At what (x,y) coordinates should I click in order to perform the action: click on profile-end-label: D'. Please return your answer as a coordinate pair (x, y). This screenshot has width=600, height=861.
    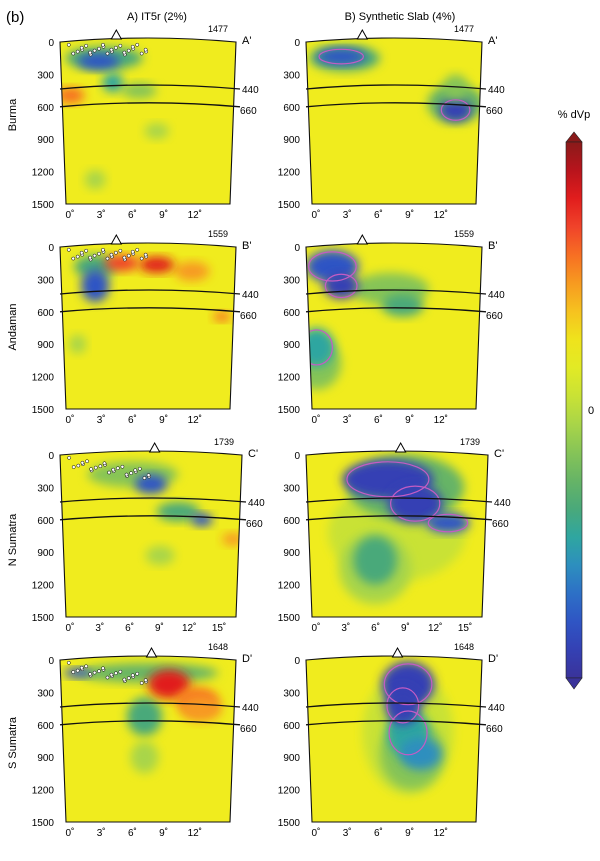
    Looking at the image, I should click on (247, 659).